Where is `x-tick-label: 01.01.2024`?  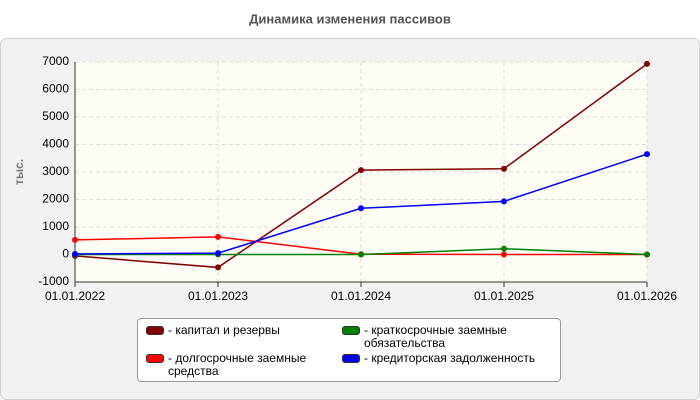
x-tick-label: 01.01.2024 is located at coordinates (361, 296).